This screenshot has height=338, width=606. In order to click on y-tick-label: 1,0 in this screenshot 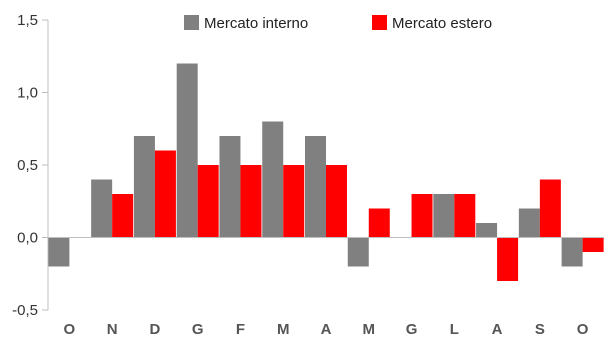, I will do `click(27, 93)`.